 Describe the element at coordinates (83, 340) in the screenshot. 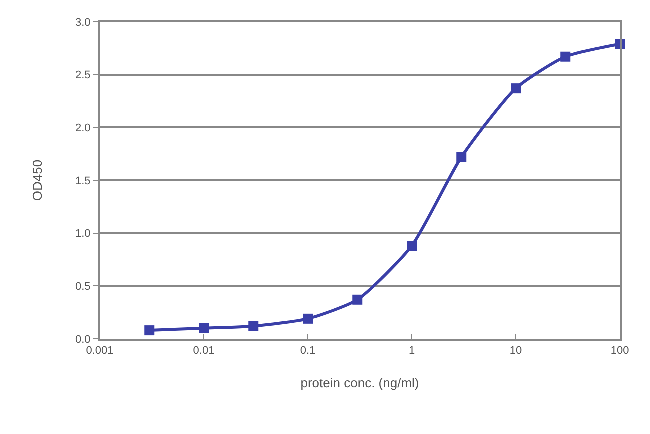

I see `y-tick-label: 0.0` at that location.